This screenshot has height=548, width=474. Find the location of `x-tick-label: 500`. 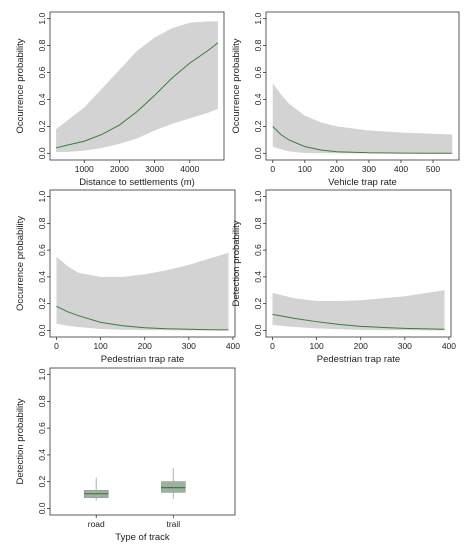

x-tick-label: 500 is located at coordinates (433, 169).